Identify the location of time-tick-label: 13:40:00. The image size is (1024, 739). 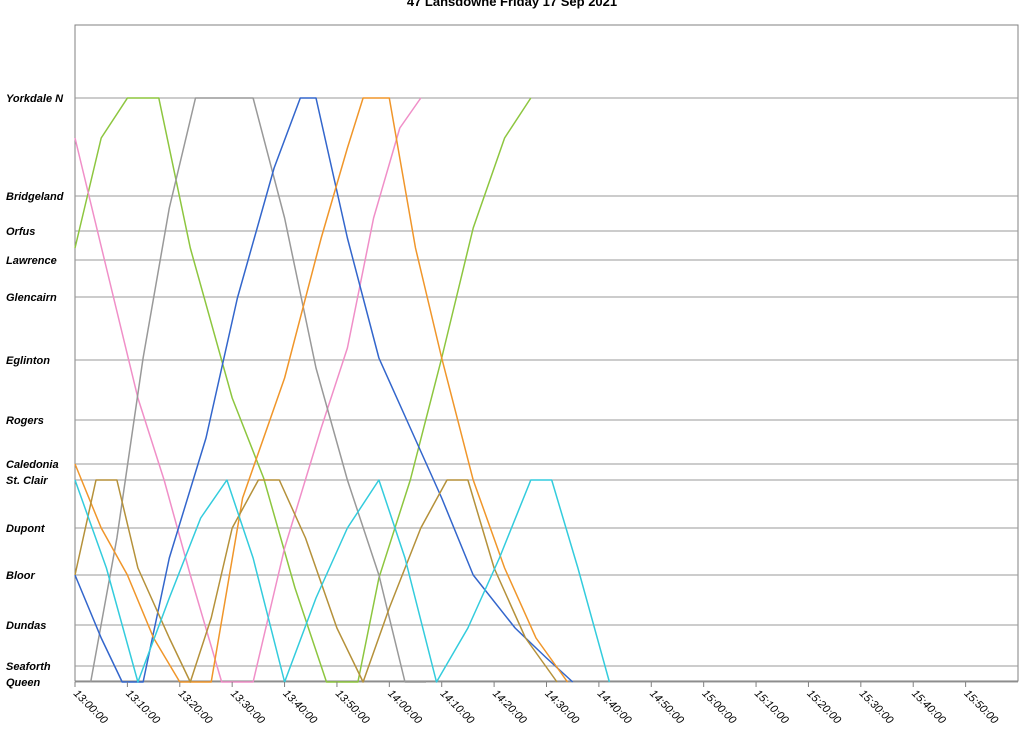
(299, 707).